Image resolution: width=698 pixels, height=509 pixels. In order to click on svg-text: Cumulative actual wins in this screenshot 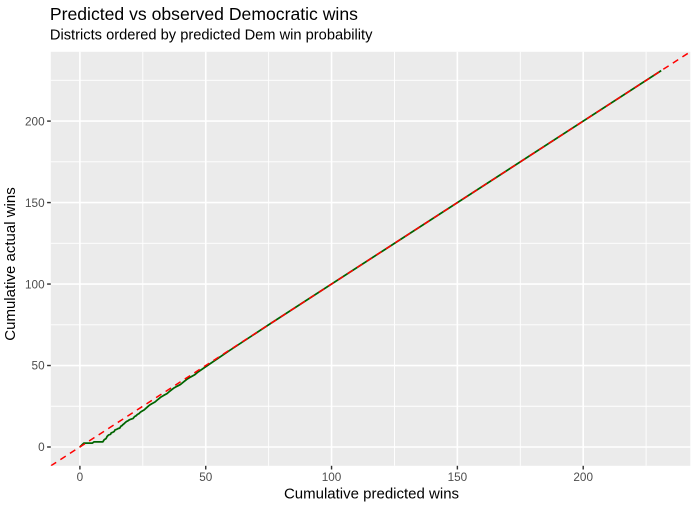, I will do `click(10, 263)`.